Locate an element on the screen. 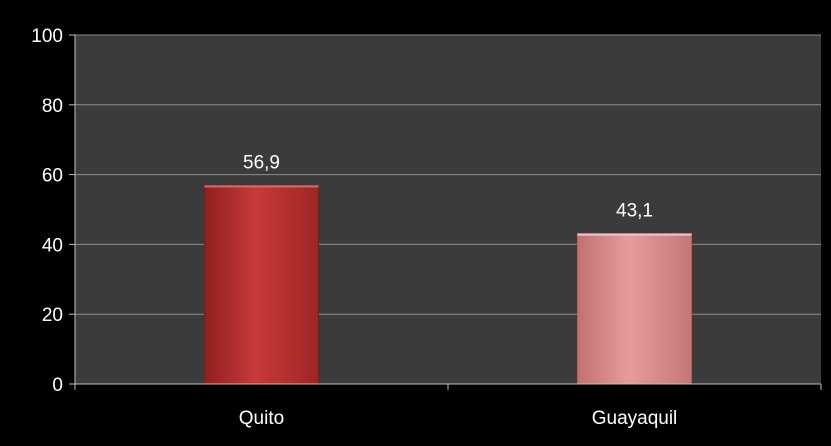 Image resolution: width=831 pixels, height=446 pixels. y-tick-label: 100 is located at coordinates (47, 36).